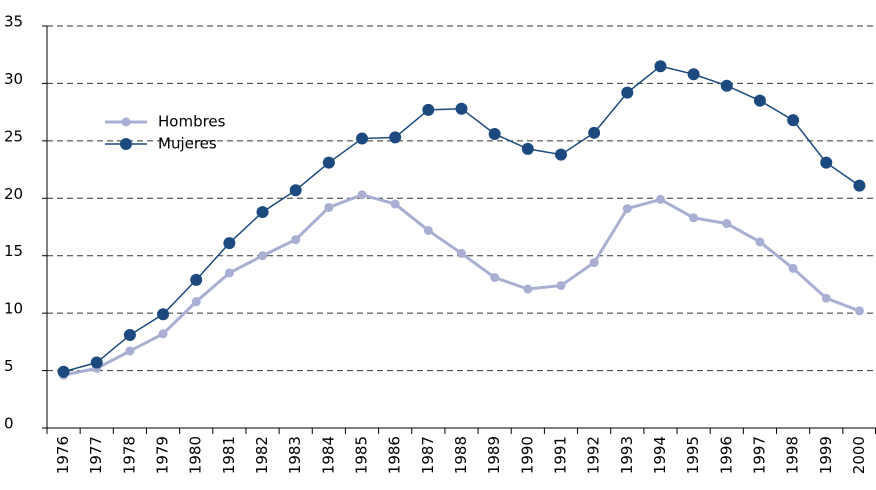 This screenshot has width=876, height=490. What do you see at coordinates (163, 455) in the screenshot?
I see `x-tick-label: 1979` at bounding box center [163, 455].